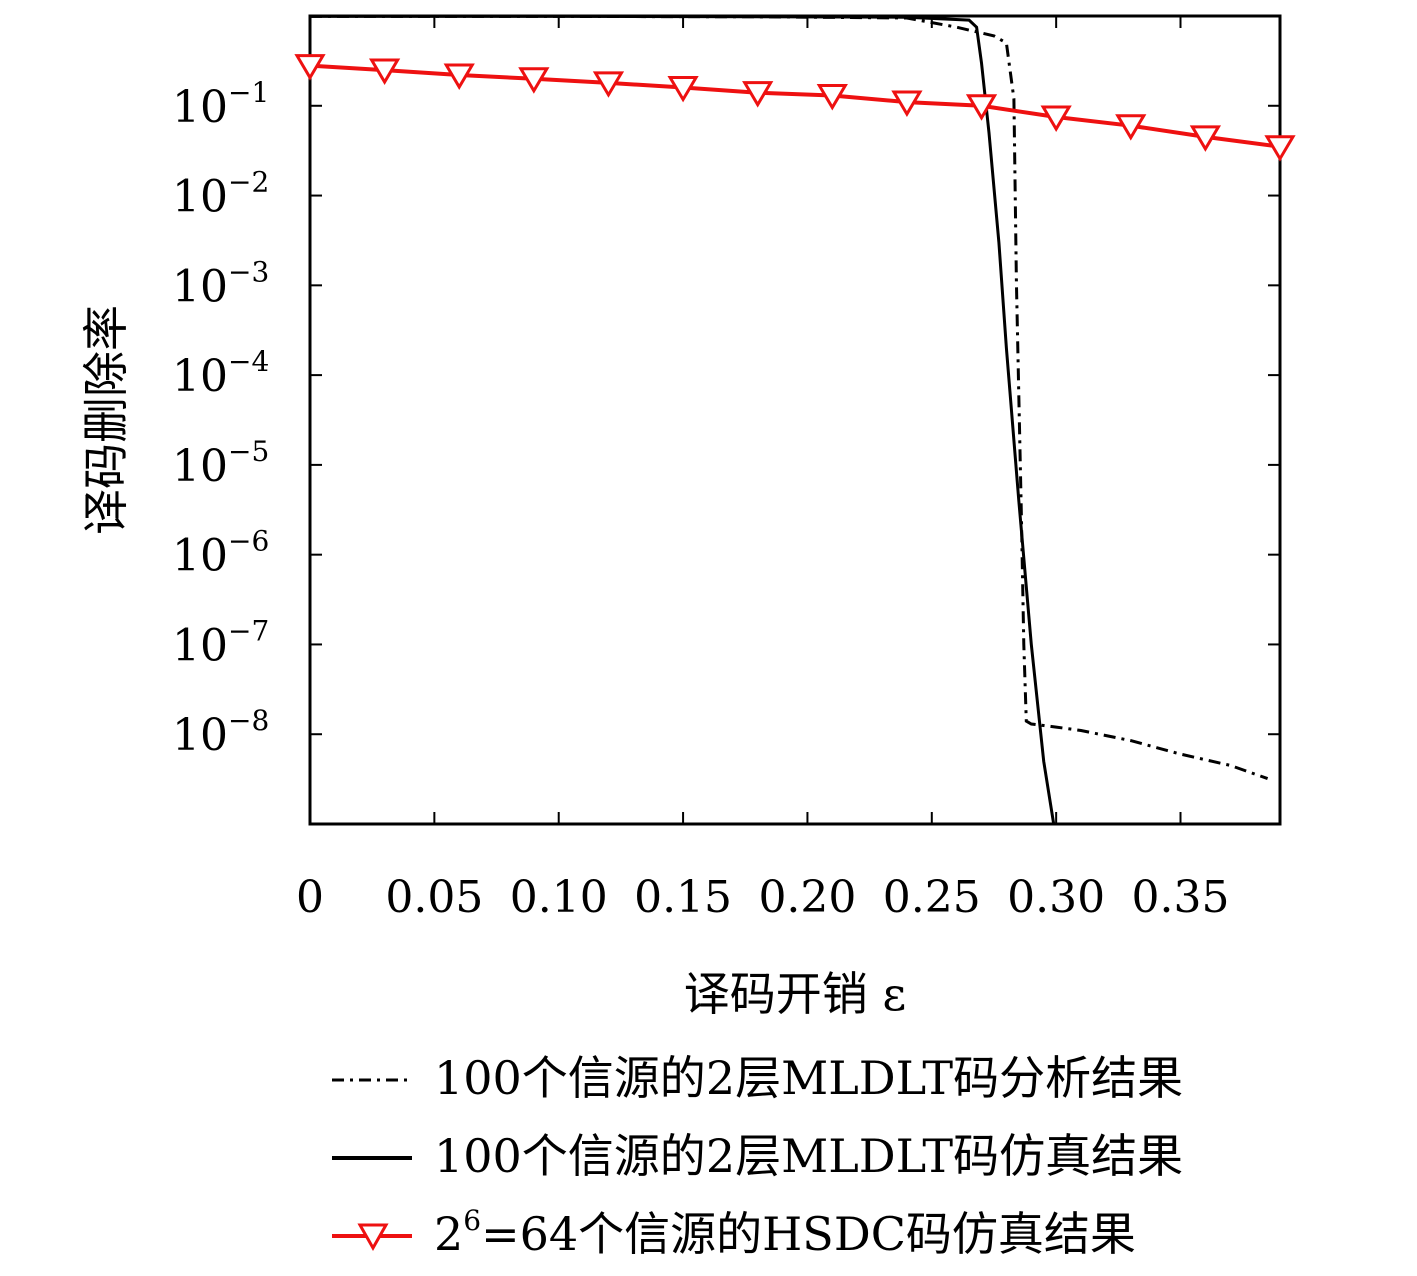 This screenshot has height=1276, width=1417. What do you see at coordinates (808, 1156) in the screenshot?
I see `legend-label-simulation: 100个信源的2层MLDLT码仿真结果` at bounding box center [808, 1156].